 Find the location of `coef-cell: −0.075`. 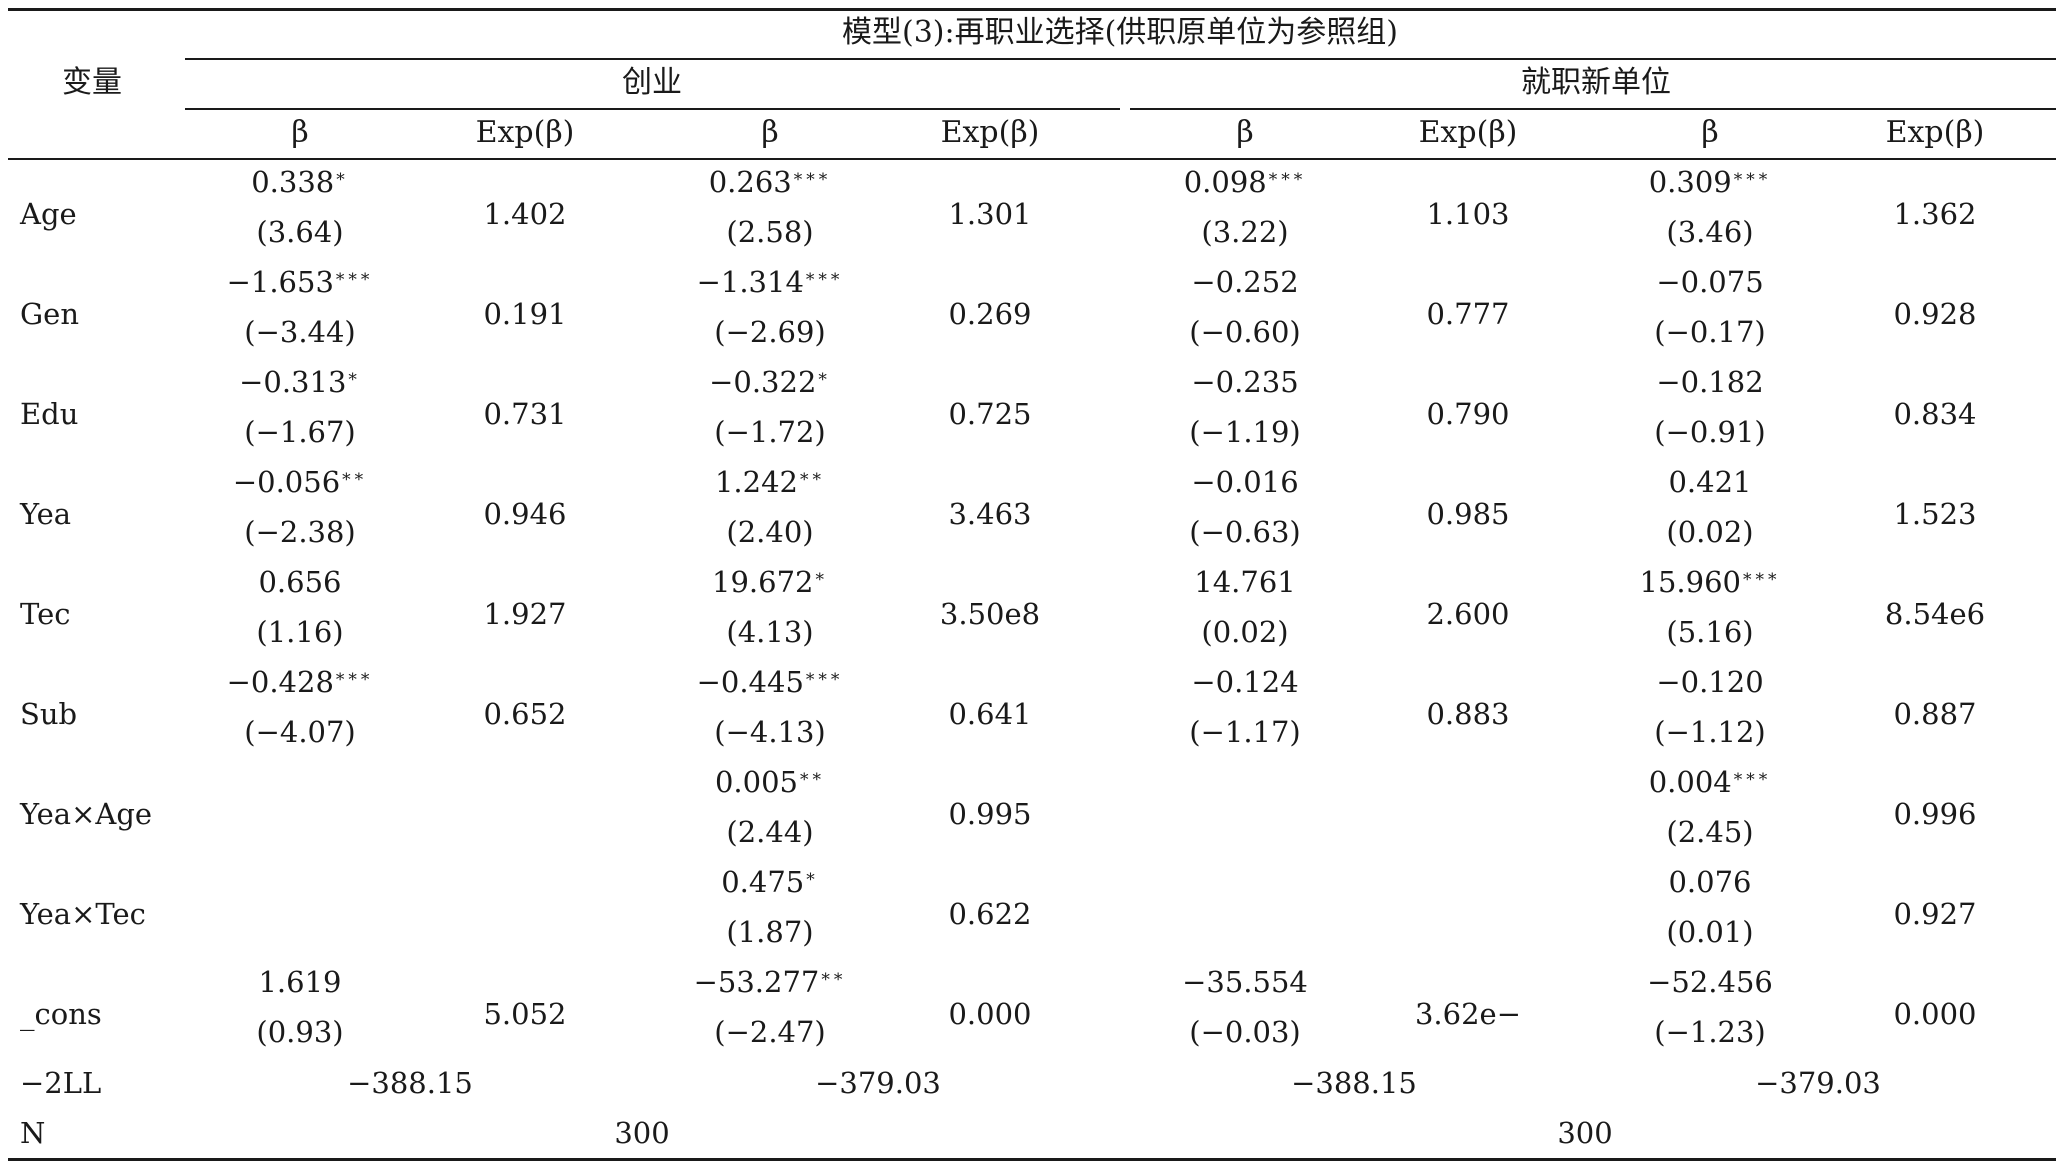

coef-cell: −0.075 is located at coordinates (1709, 282).